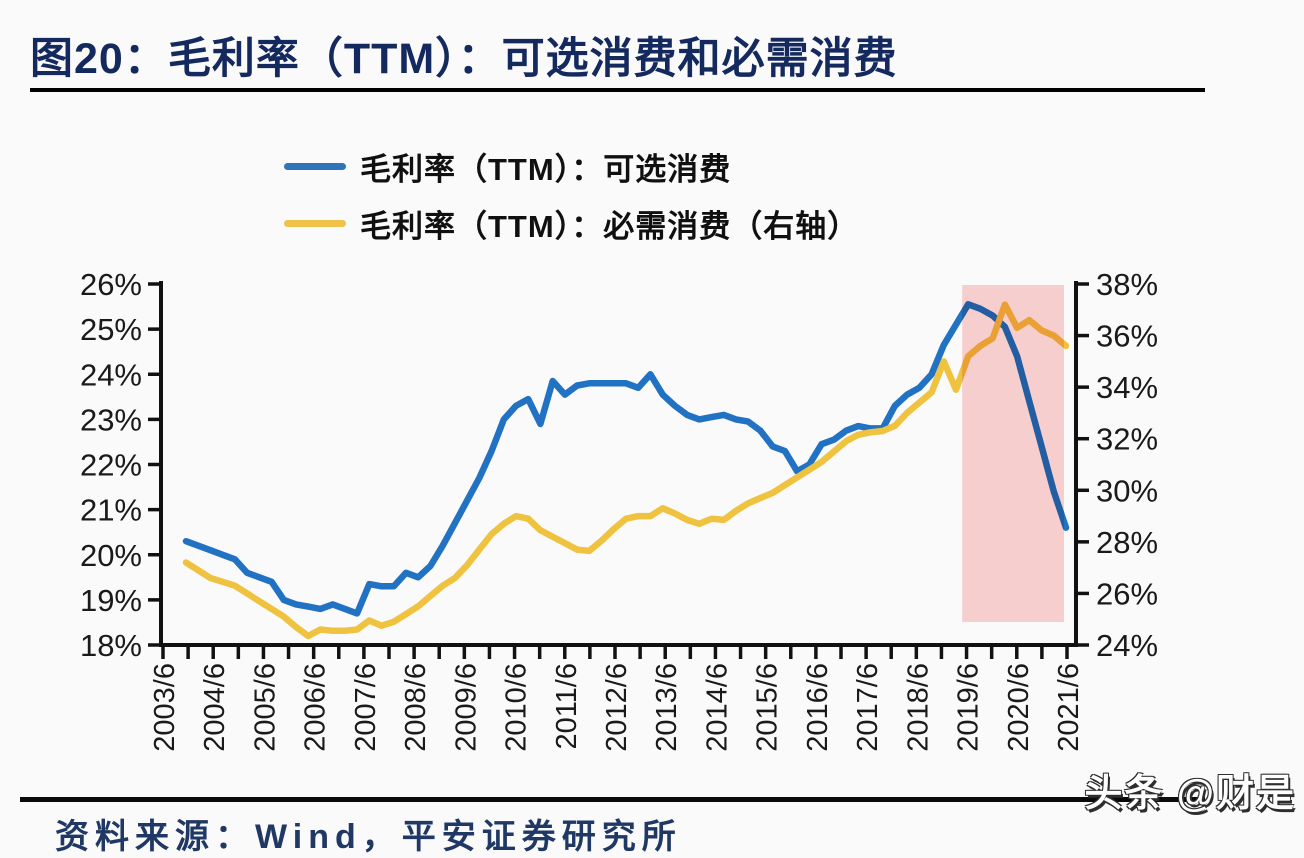 The image size is (1304, 858). Describe the element at coordinates (1127, 336) in the screenshot. I see `y-axis-right-label: 36%` at that location.